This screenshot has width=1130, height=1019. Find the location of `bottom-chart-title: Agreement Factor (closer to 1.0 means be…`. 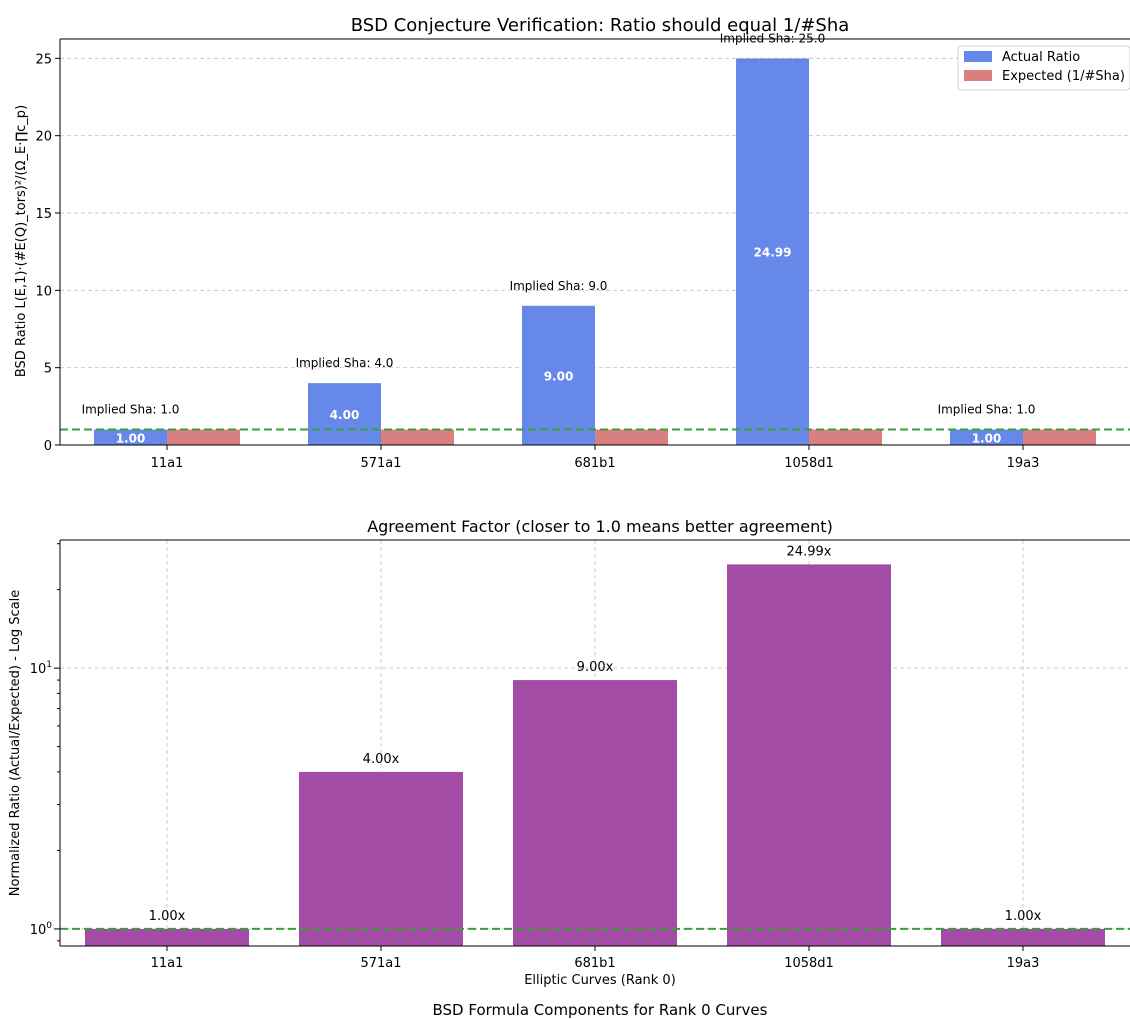

bottom-chart-title: Agreement Factor (closer to 1.0 means be… is located at coordinates (600, 526).